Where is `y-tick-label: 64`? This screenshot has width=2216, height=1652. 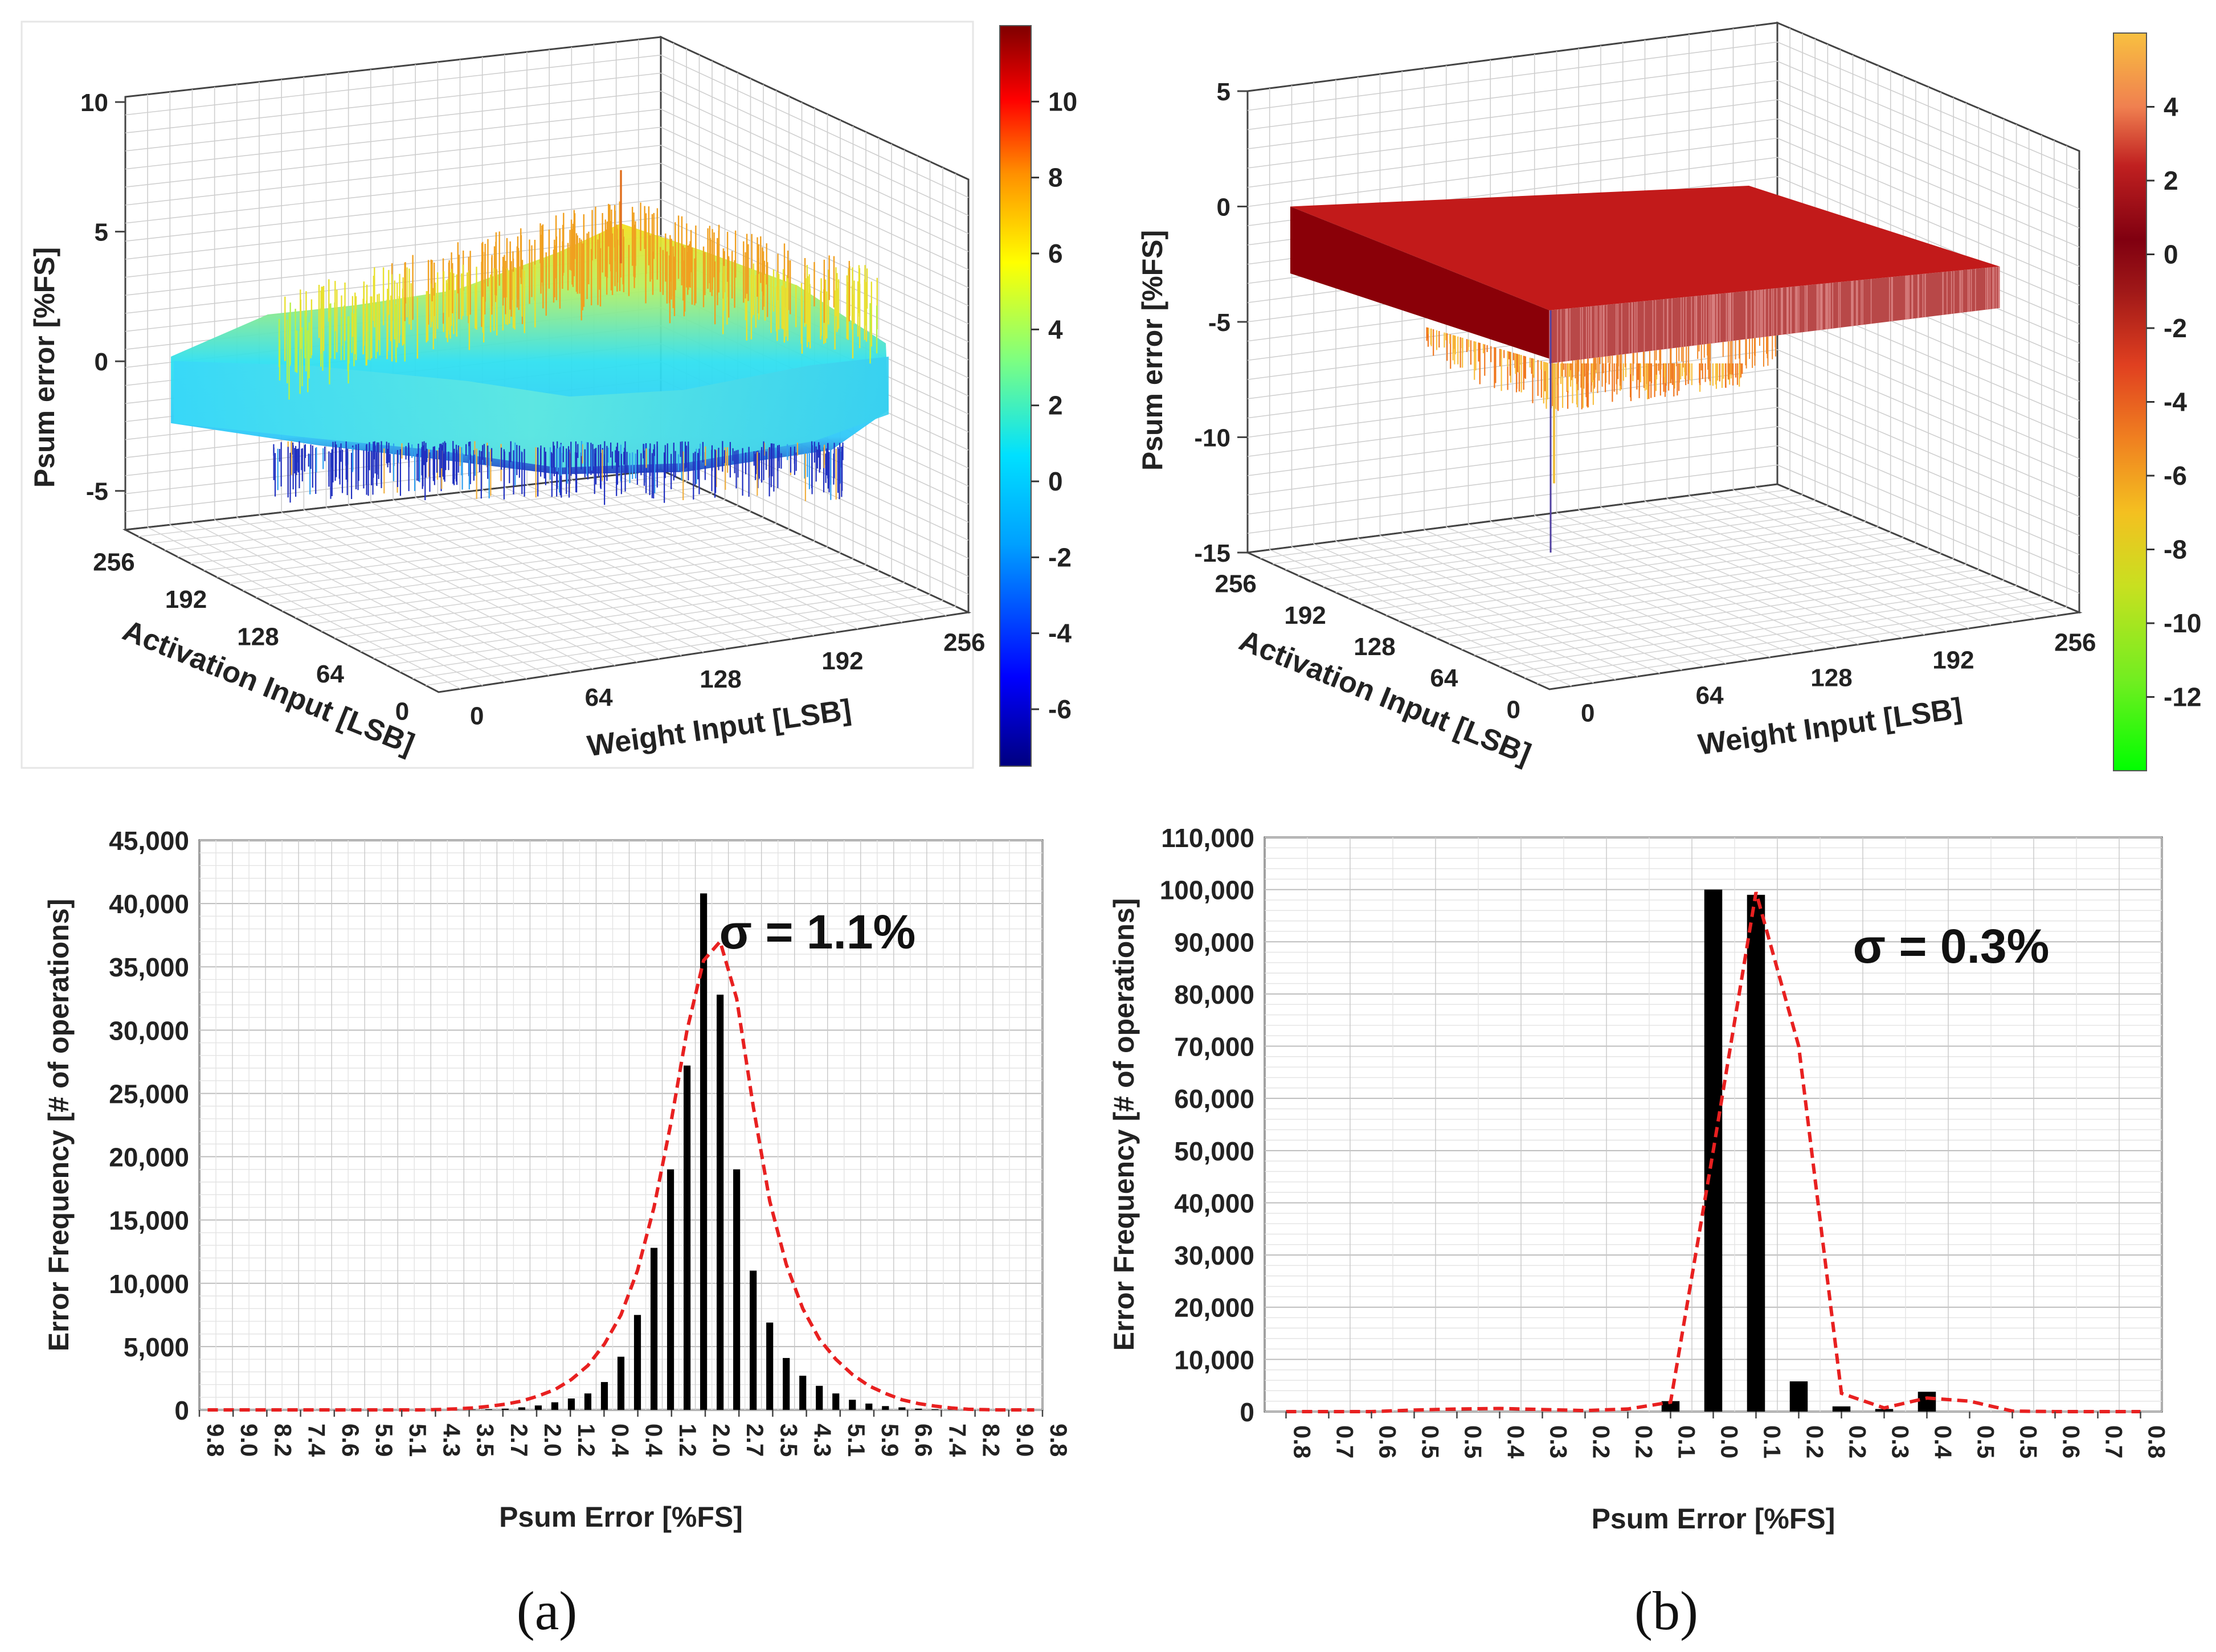
y-tick-label: 64 is located at coordinates (599, 697).